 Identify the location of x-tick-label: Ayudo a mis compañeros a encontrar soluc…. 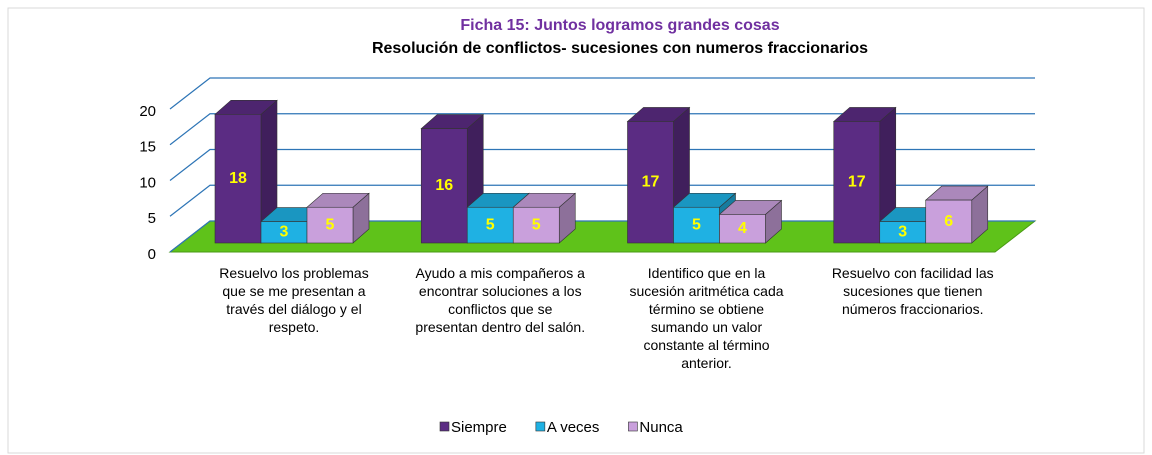
(500, 300).